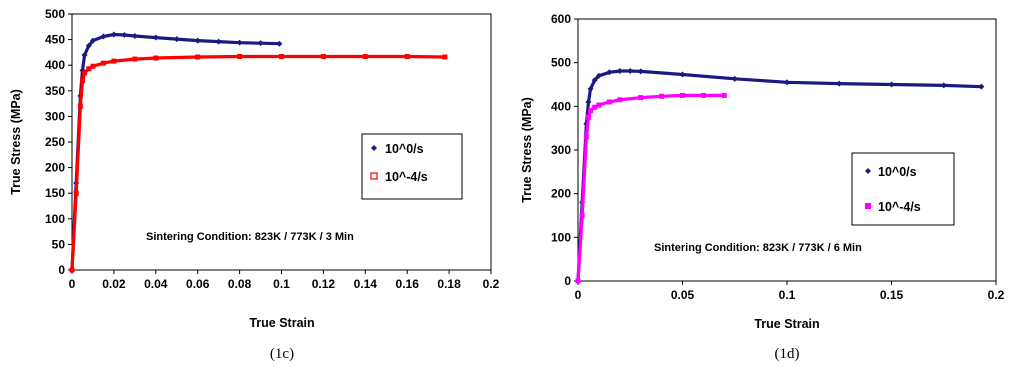 The image size is (1012, 371). Describe the element at coordinates (408, 284) in the screenshot. I see `x-tick-label: 0.16` at that location.